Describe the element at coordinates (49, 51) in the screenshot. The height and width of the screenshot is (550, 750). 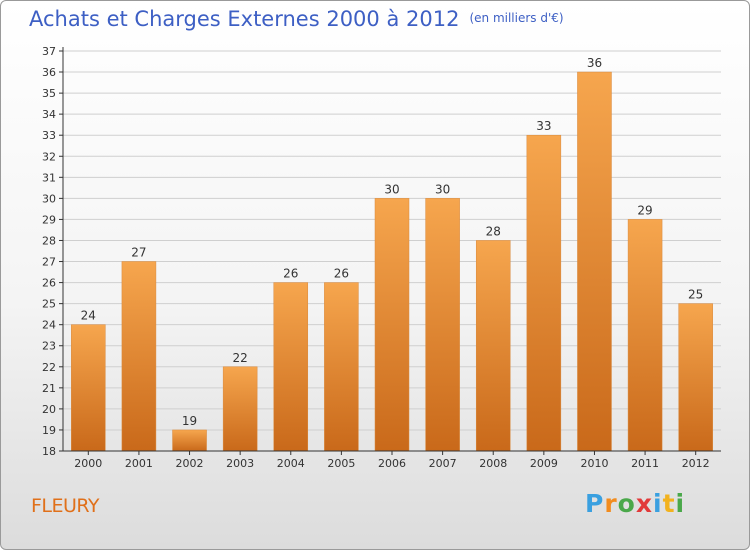
I see `y-tick-label: 37` at that location.